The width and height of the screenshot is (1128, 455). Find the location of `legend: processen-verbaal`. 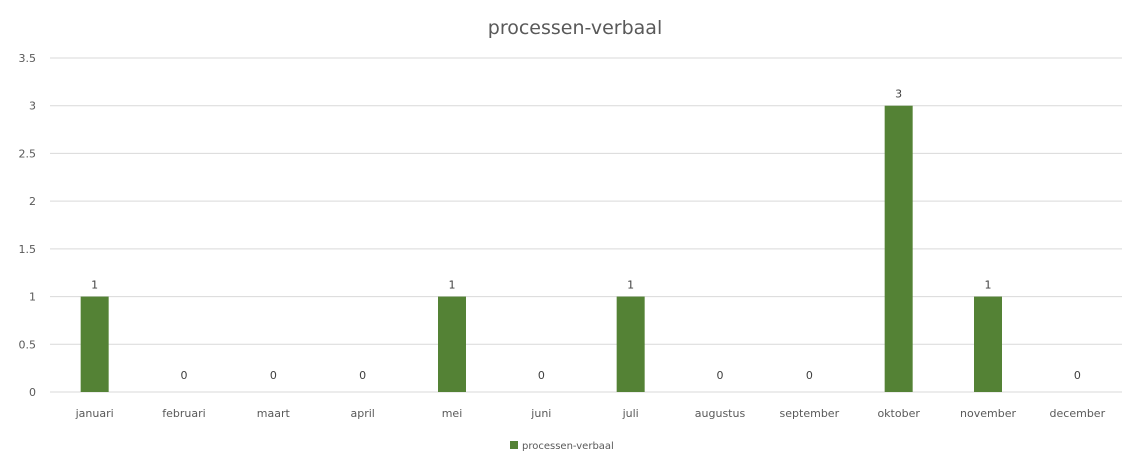

legend: processen-verbaal is located at coordinates (562, 446).